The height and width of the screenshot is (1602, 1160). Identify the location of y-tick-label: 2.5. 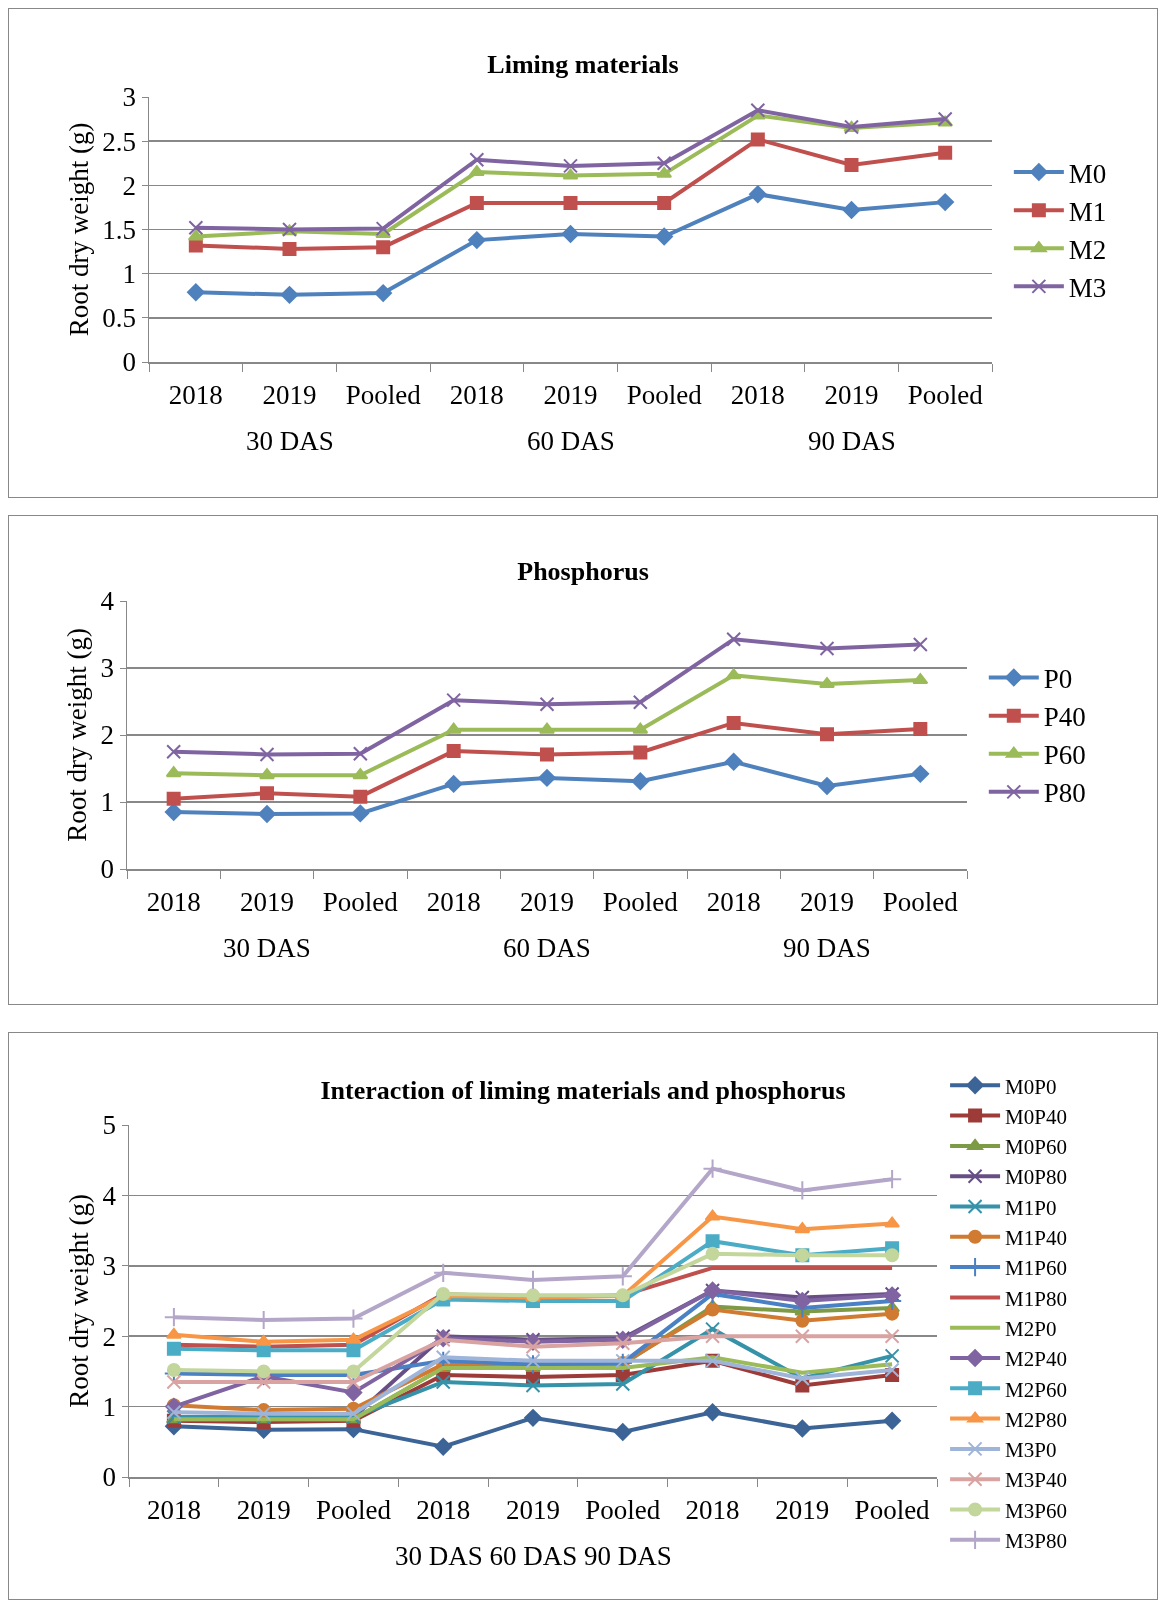
(119, 141).